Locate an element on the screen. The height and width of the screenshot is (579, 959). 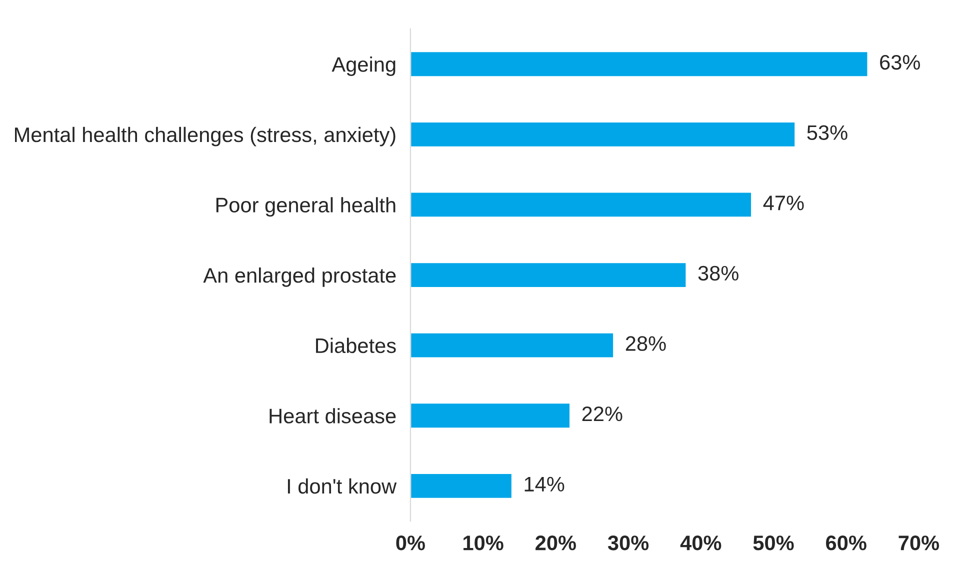
y-tick-label: Diabetes is located at coordinates (356, 346).